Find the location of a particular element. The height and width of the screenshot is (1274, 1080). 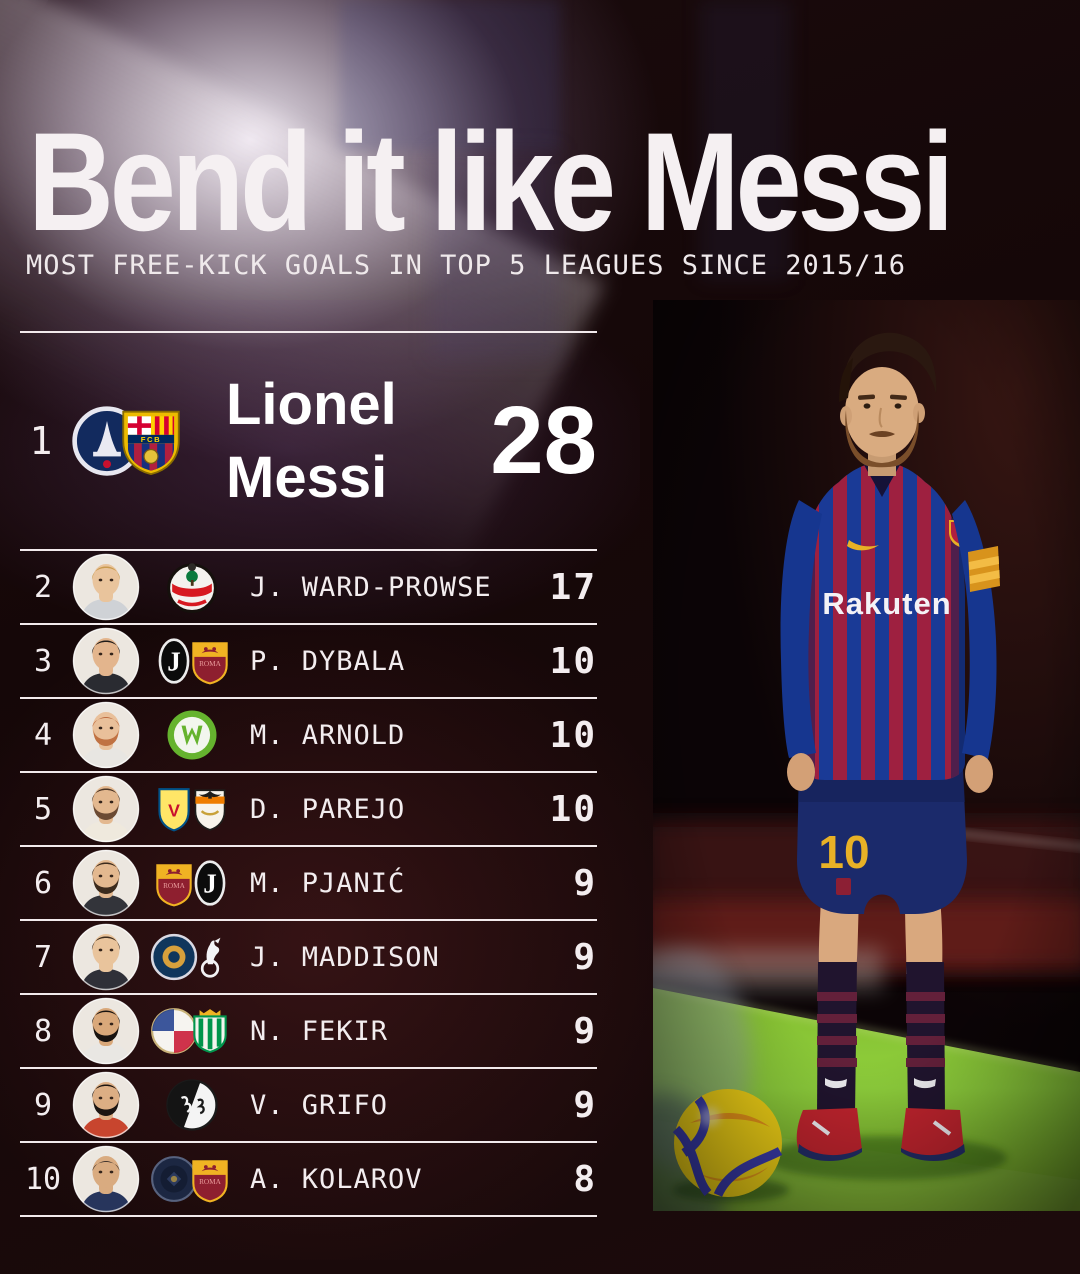

player-name: M. PJANIĆ is located at coordinates (328, 883).